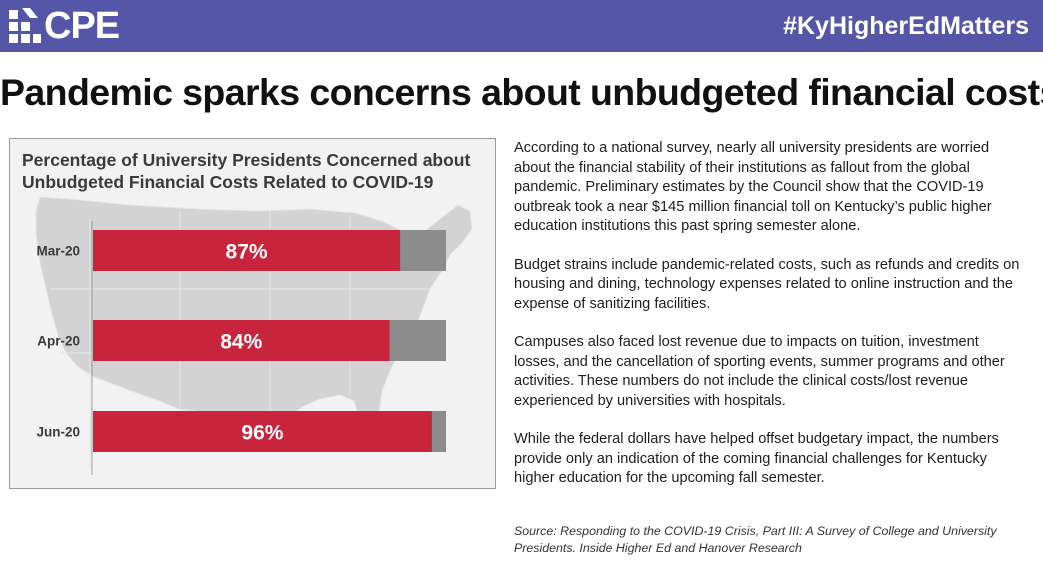 The width and height of the screenshot is (1043, 582). Describe the element at coordinates (58, 251) in the screenshot. I see `category-label: Mar-20` at that location.